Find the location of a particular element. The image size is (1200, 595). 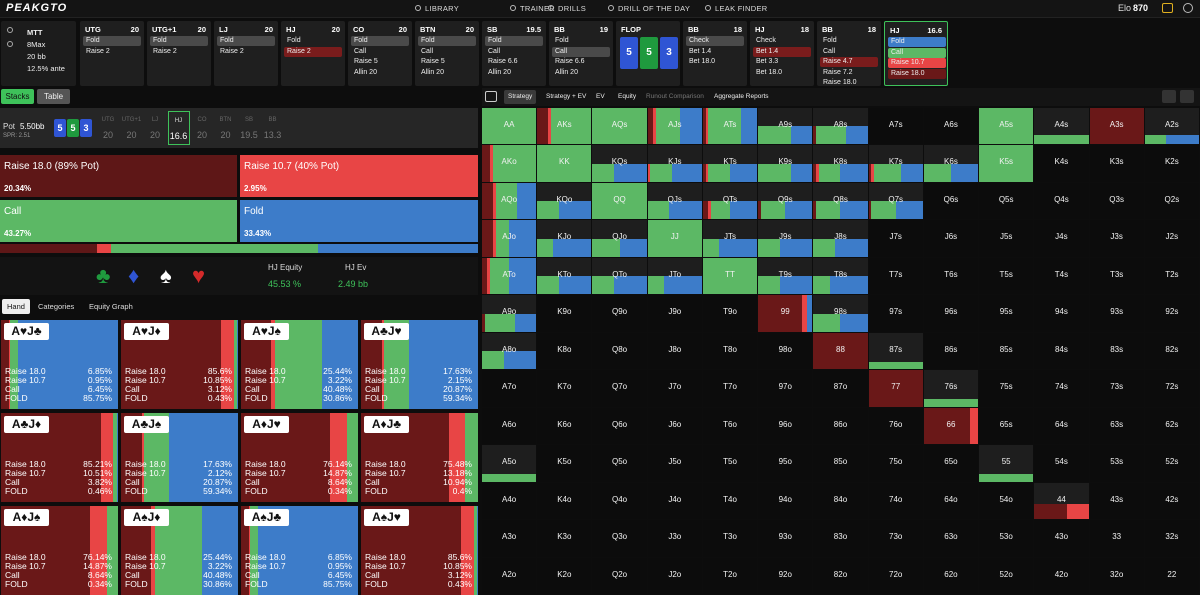

range-cell: A4o is located at coordinates (509, 501).